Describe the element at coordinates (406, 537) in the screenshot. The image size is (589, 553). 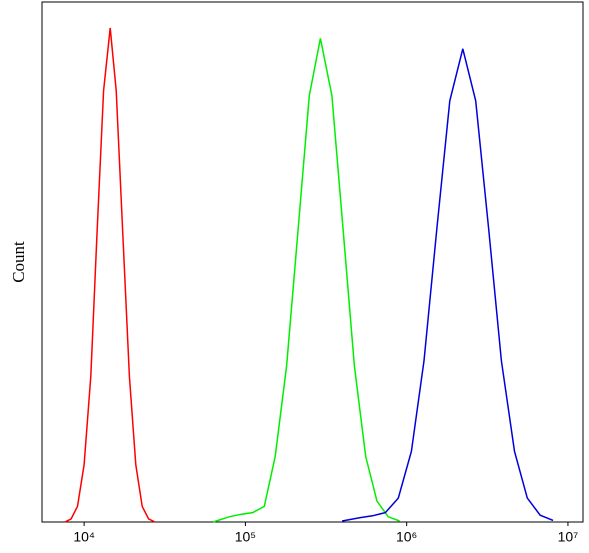
I see `x-tick-label: 10⁶` at that location.